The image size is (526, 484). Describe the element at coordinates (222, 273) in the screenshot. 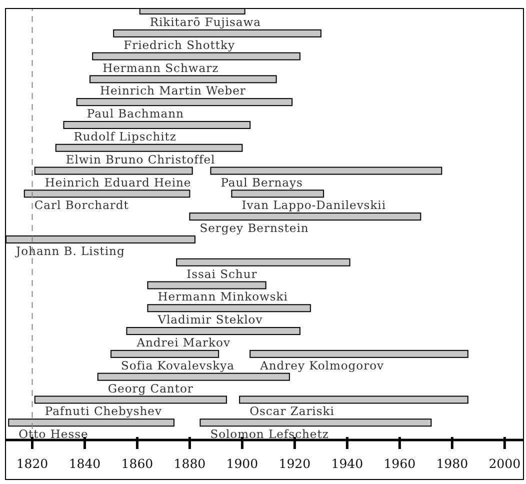

I see `data-label: Issai Schur` at that location.